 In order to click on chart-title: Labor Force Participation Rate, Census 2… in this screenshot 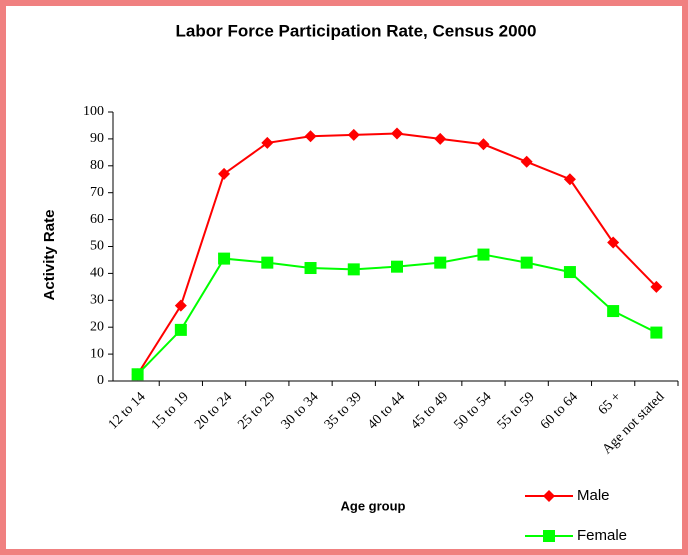, I will do `click(356, 30)`.